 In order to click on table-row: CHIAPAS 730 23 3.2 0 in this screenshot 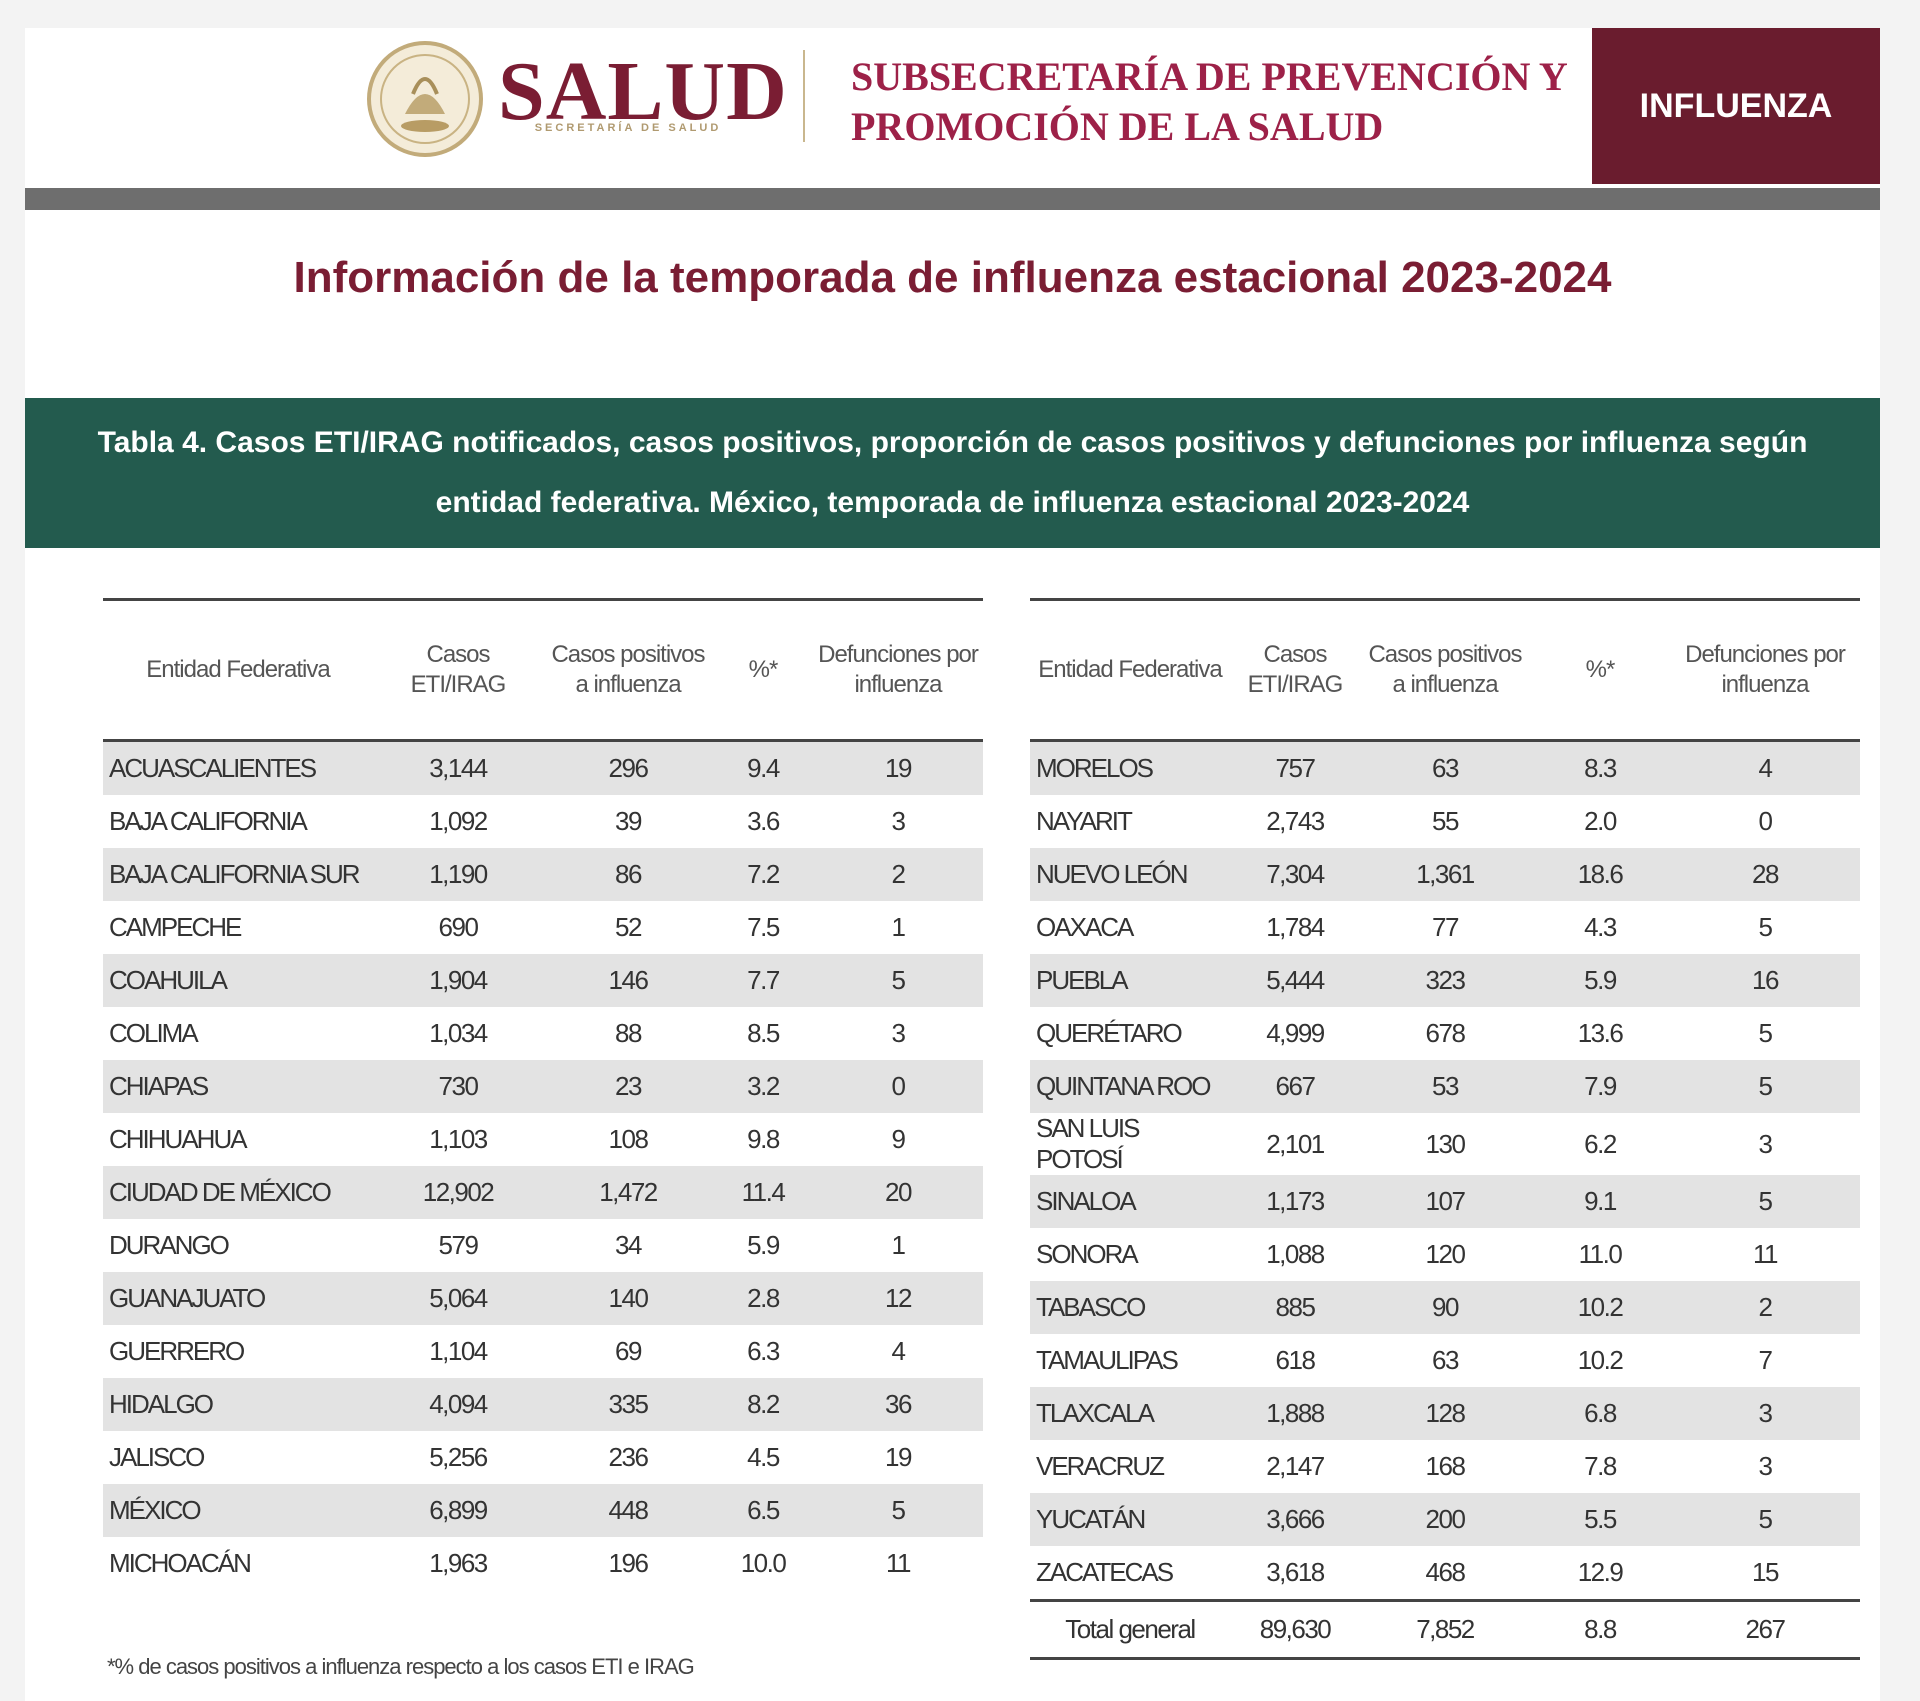, I will do `click(543, 1086)`.